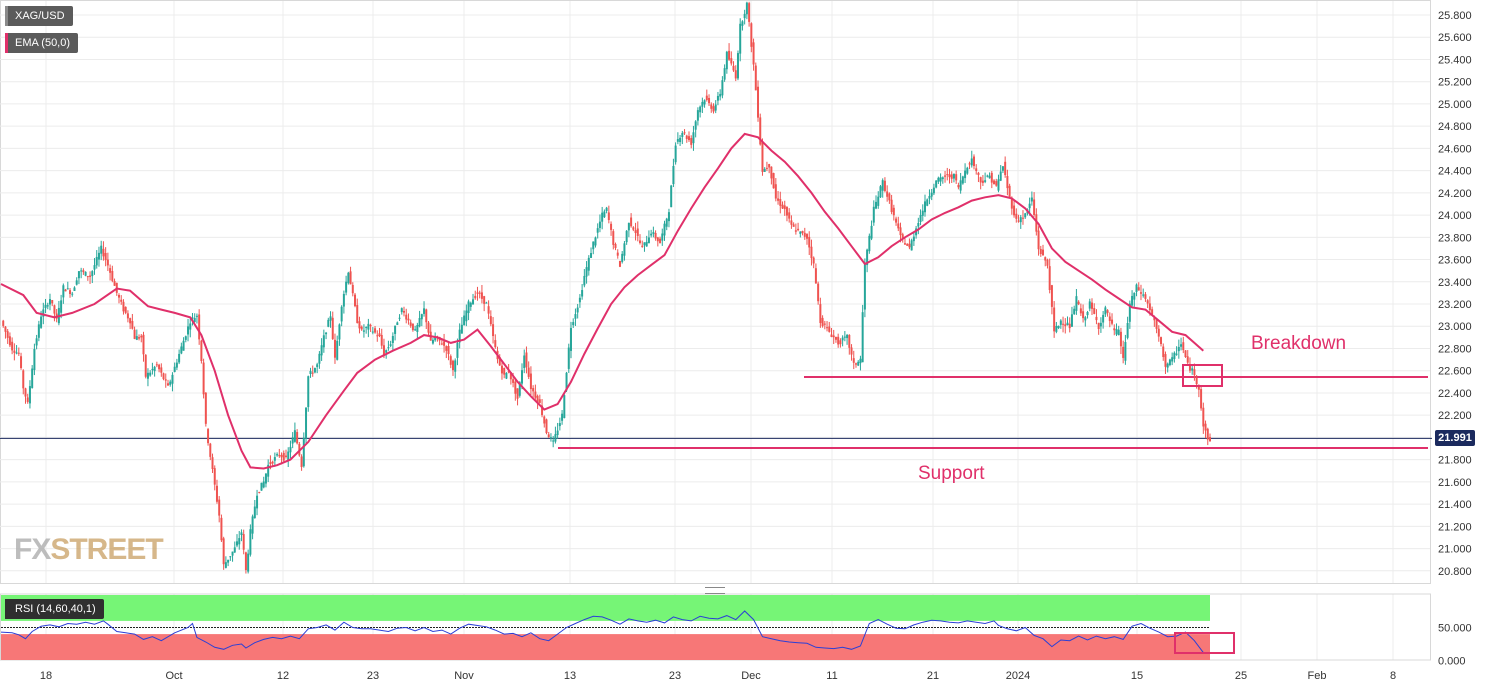 Image resolution: width=1501 pixels, height=688 pixels. I want to click on price-tick-label: 21.600, so click(1455, 483).